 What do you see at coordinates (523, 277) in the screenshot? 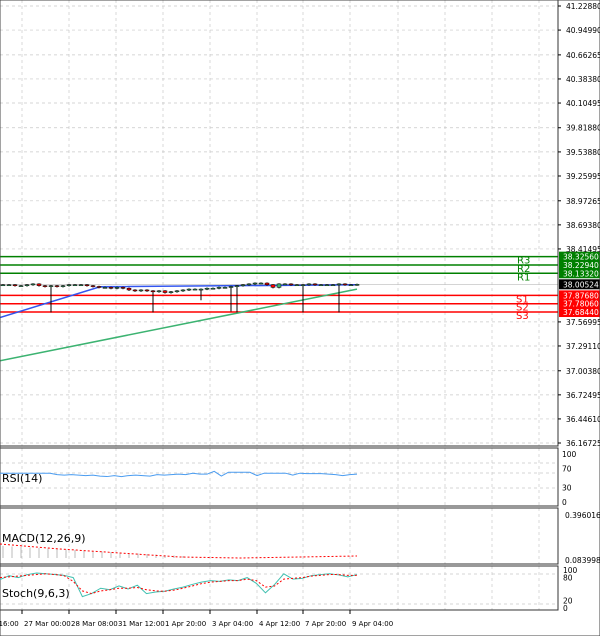
I see `level-name-r1: R1` at bounding box center [523, 277].